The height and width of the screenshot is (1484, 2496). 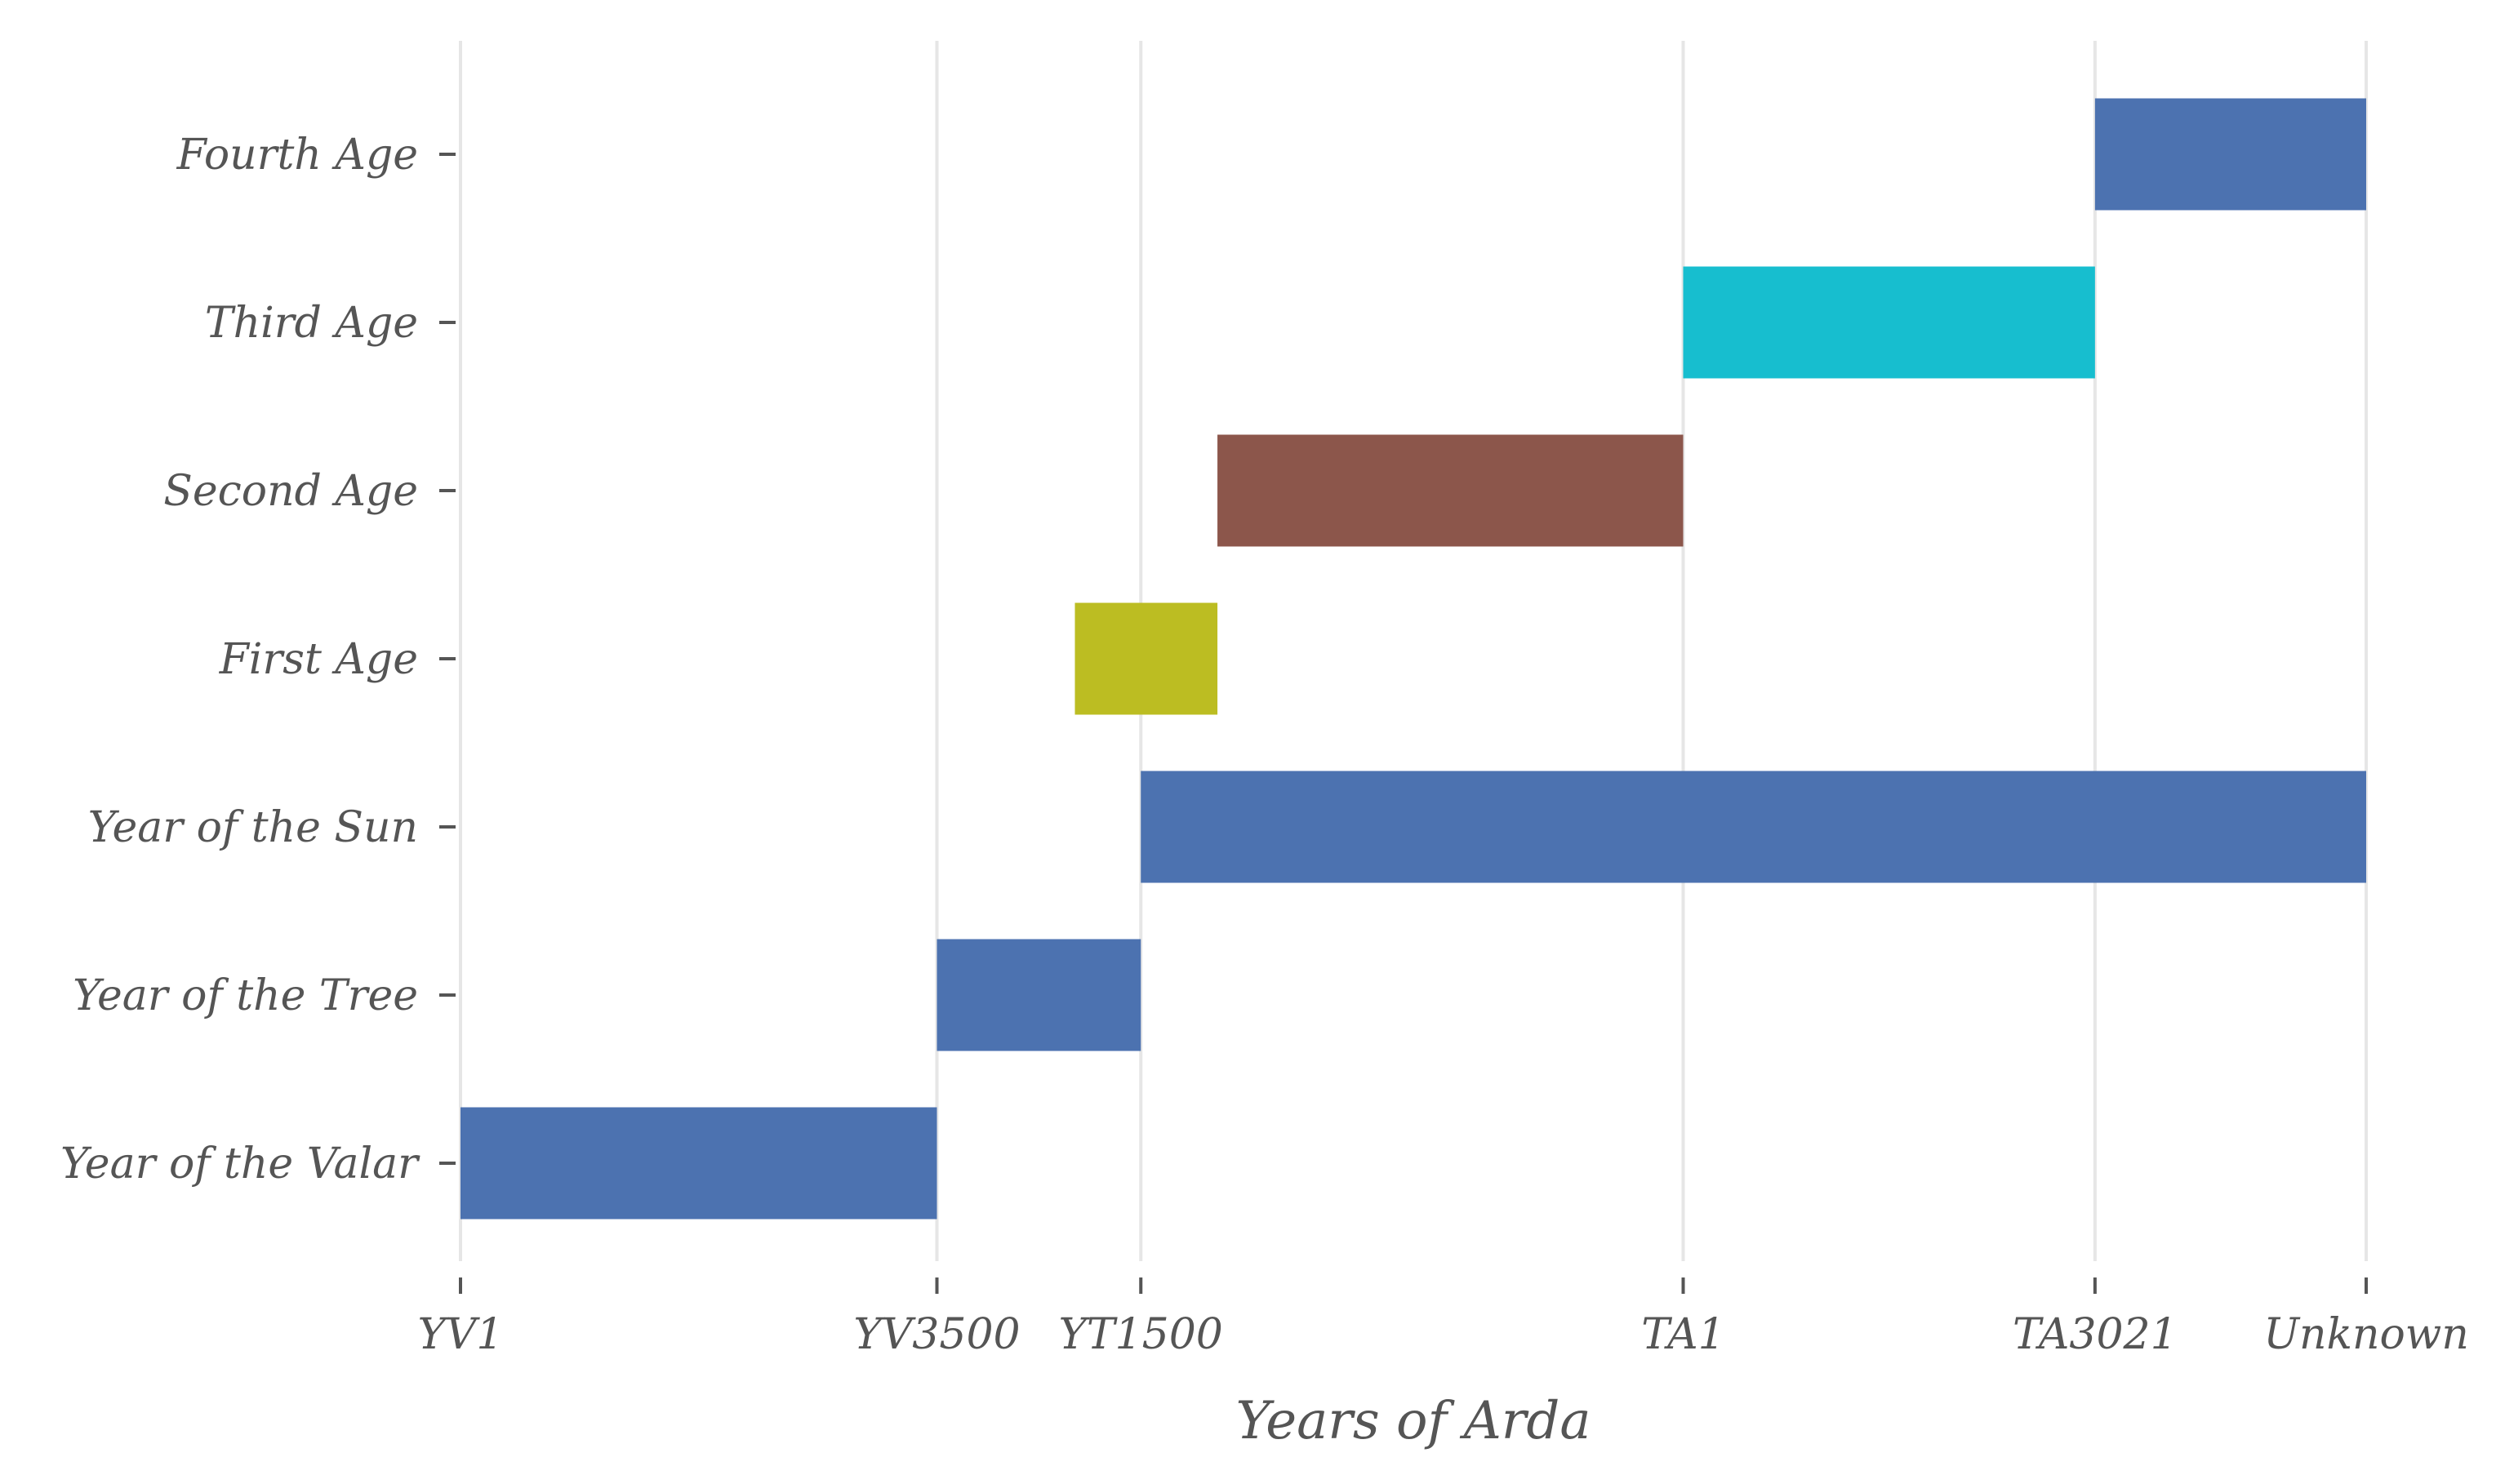 I want to click on x-axis: YV1 YV3500 YT1500 TA1 TA3021 Unknown, so click(x=1443, y=1318).